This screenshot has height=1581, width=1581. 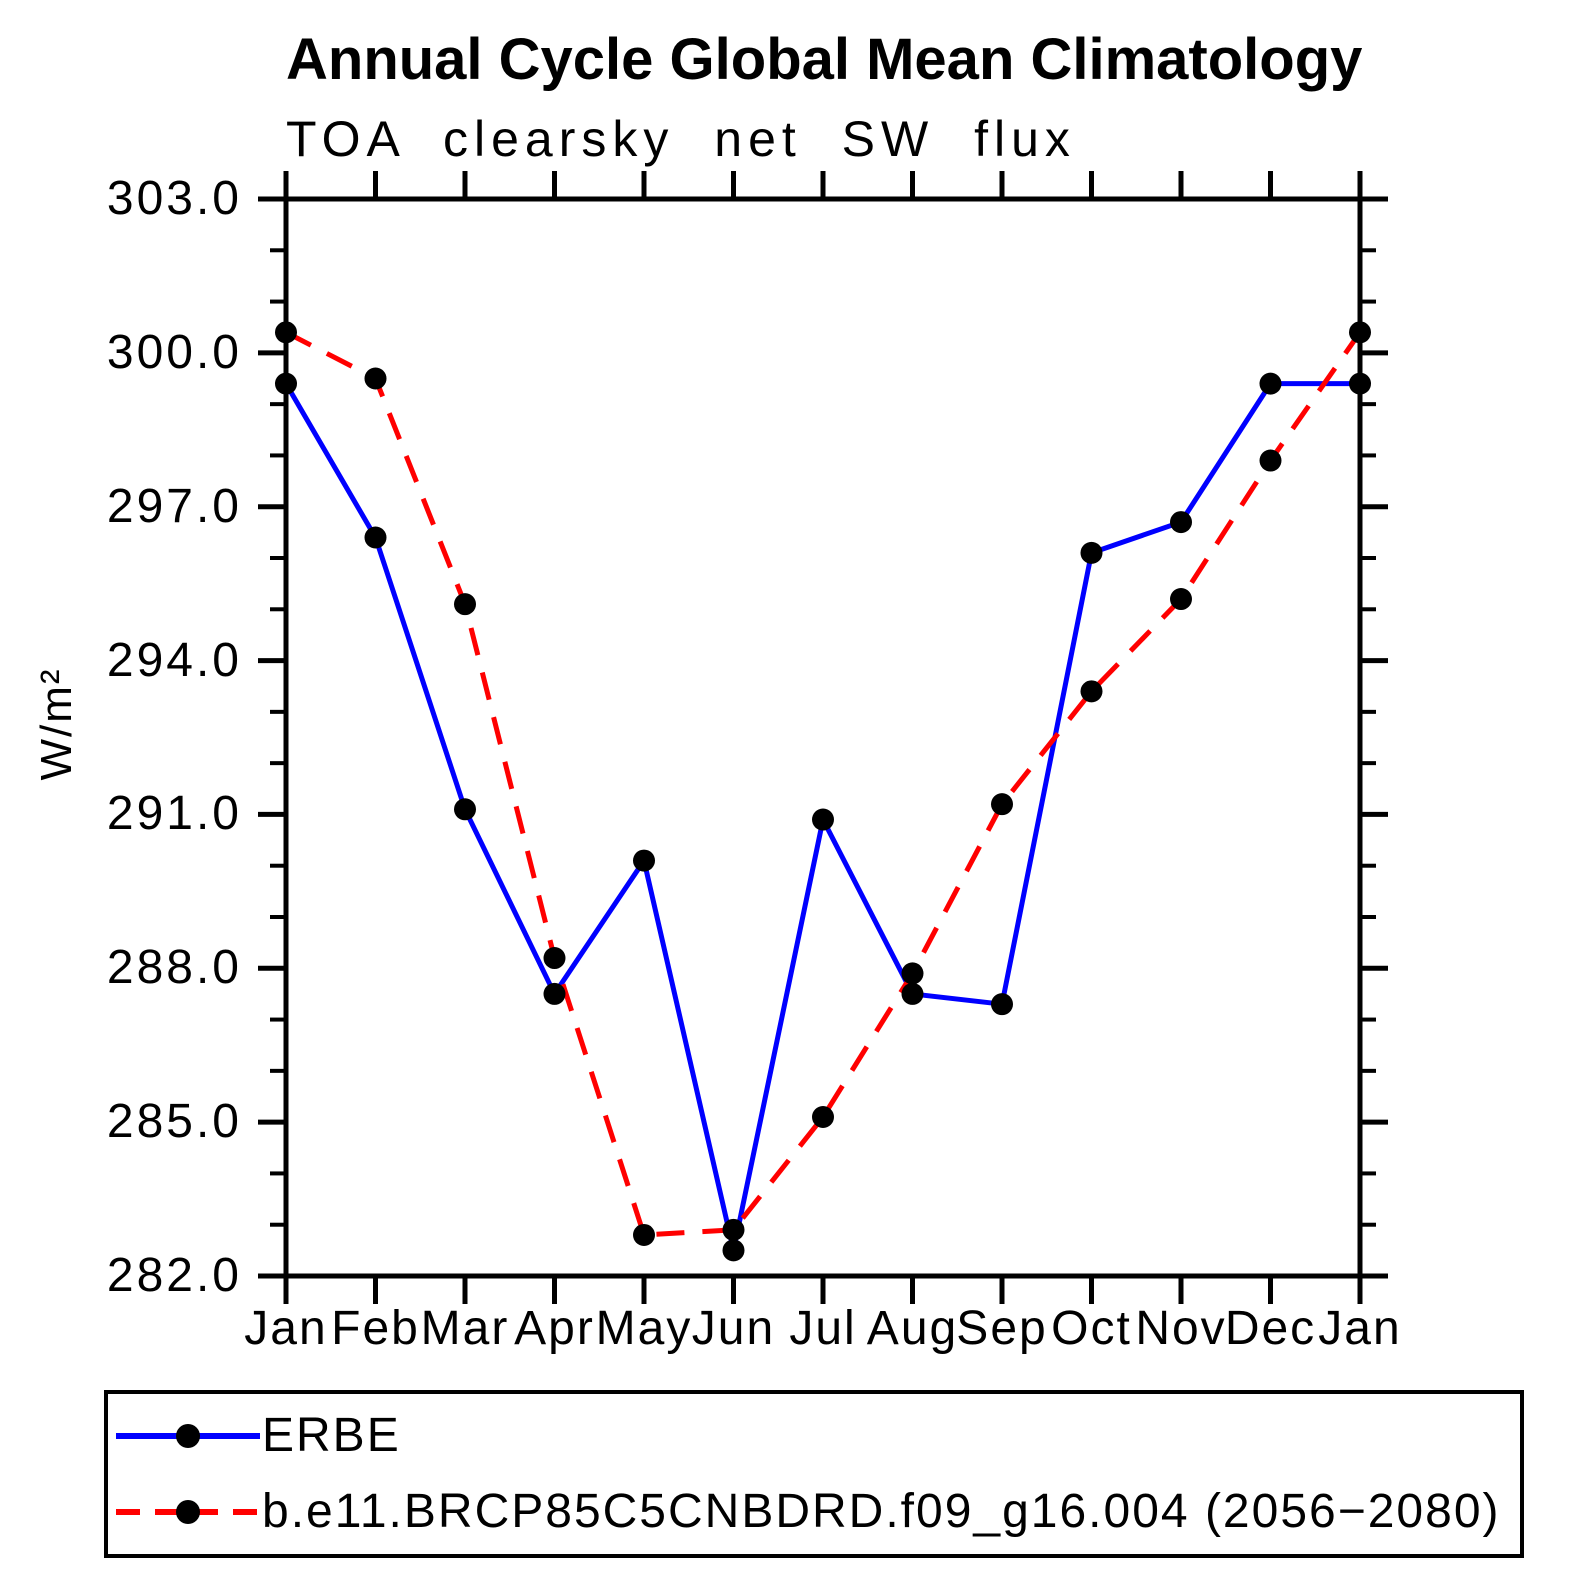 I want to click on legend-label: ERBE, so click(x=331, y=1435).